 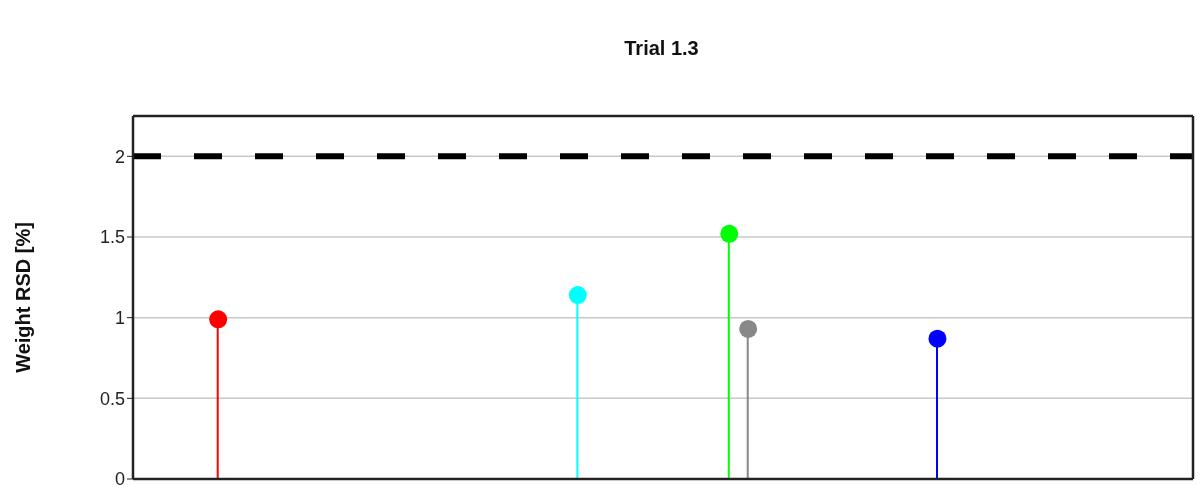 What do you see at coordinates (112, 398) in the screenshot?
I see `y-tick-label: 0.5` at bounding box center [112, 398].